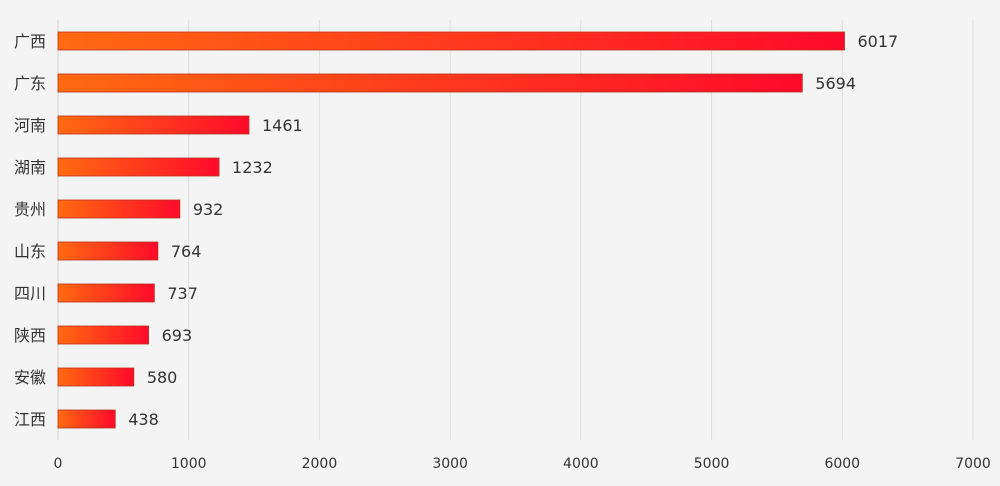 The image size is (1000, 486). Describe the element at coordinates (842, 464) in the screenshot. I see `x-tick-label: 6000` at that location.